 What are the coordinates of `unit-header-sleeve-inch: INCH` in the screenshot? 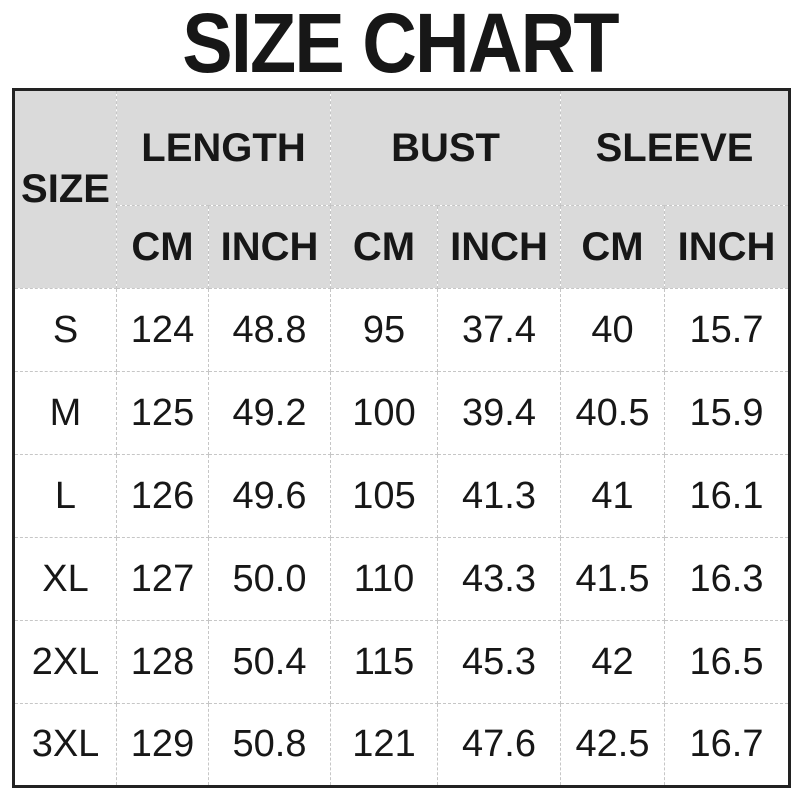 It's located at (727, 247).